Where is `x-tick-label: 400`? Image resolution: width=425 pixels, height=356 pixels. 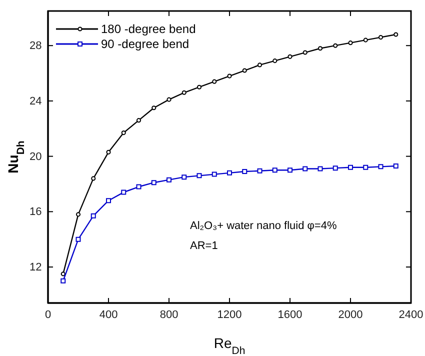
x-tick-label: 400 is located at coordinates (108, 315).